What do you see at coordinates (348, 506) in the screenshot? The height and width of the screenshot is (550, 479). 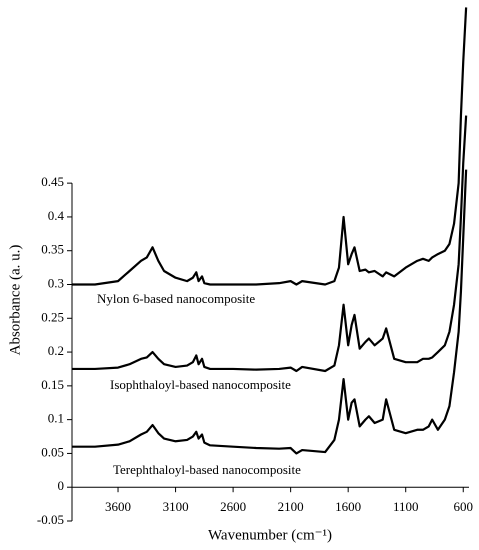 I see `x-tick-label: 1600` at bounding box center [348, 506].